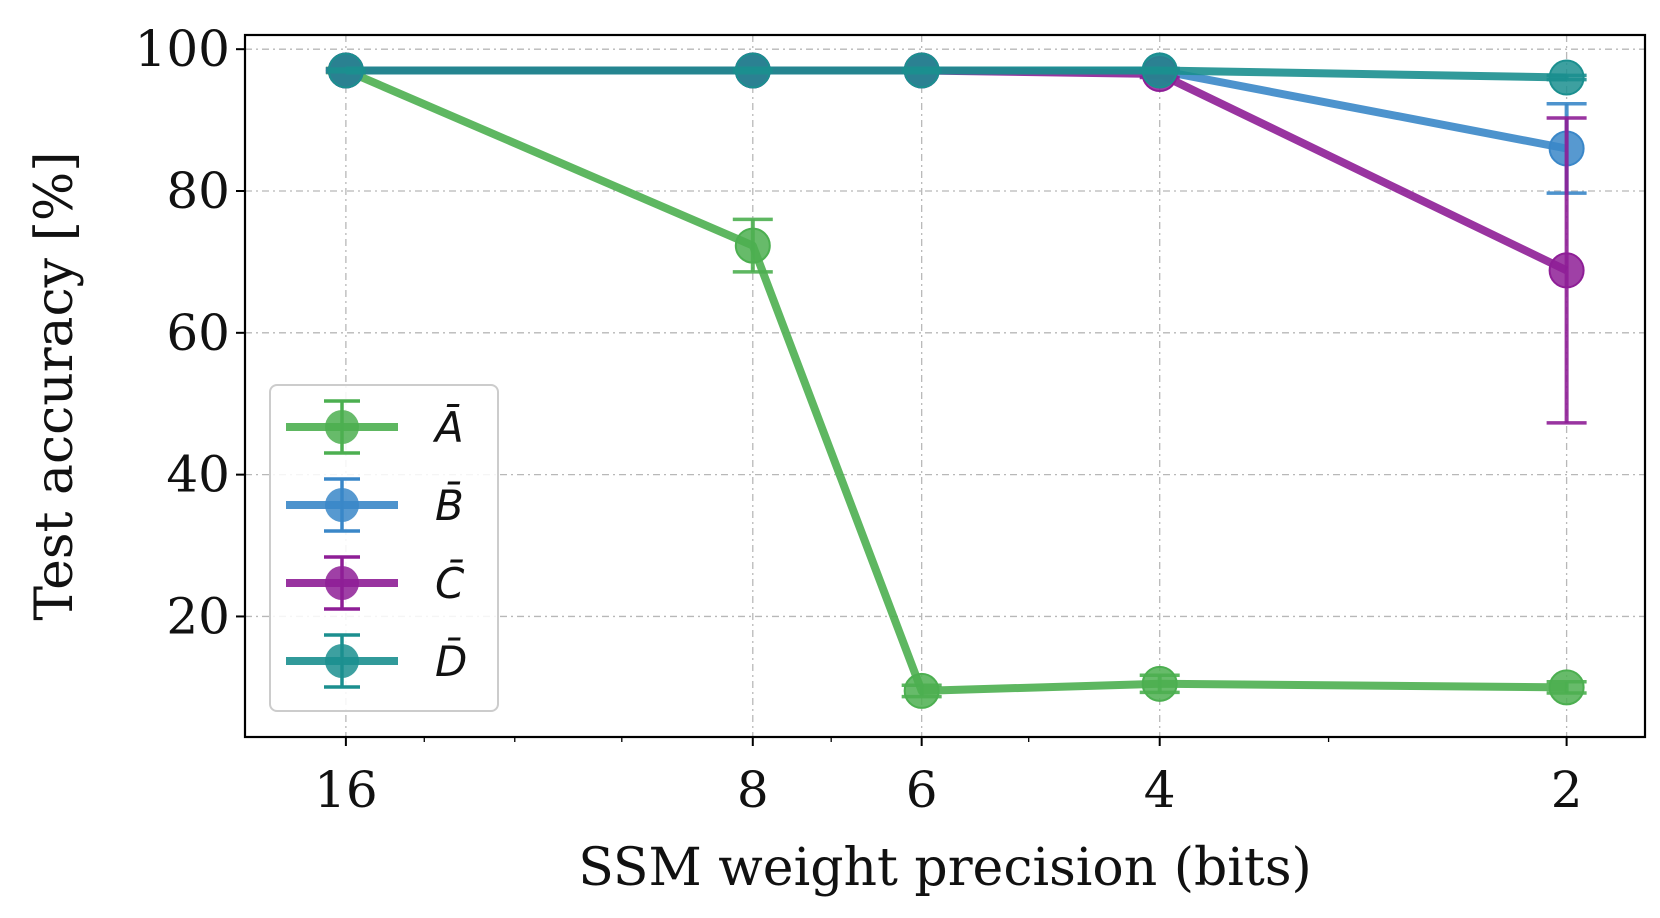 Image resolution: width=1660 pixels, height=918 pixels. What do you see at coordinates (448, 427) in the screenshot?
I see `legend-label: Ā` at bounding box center [448, 427].